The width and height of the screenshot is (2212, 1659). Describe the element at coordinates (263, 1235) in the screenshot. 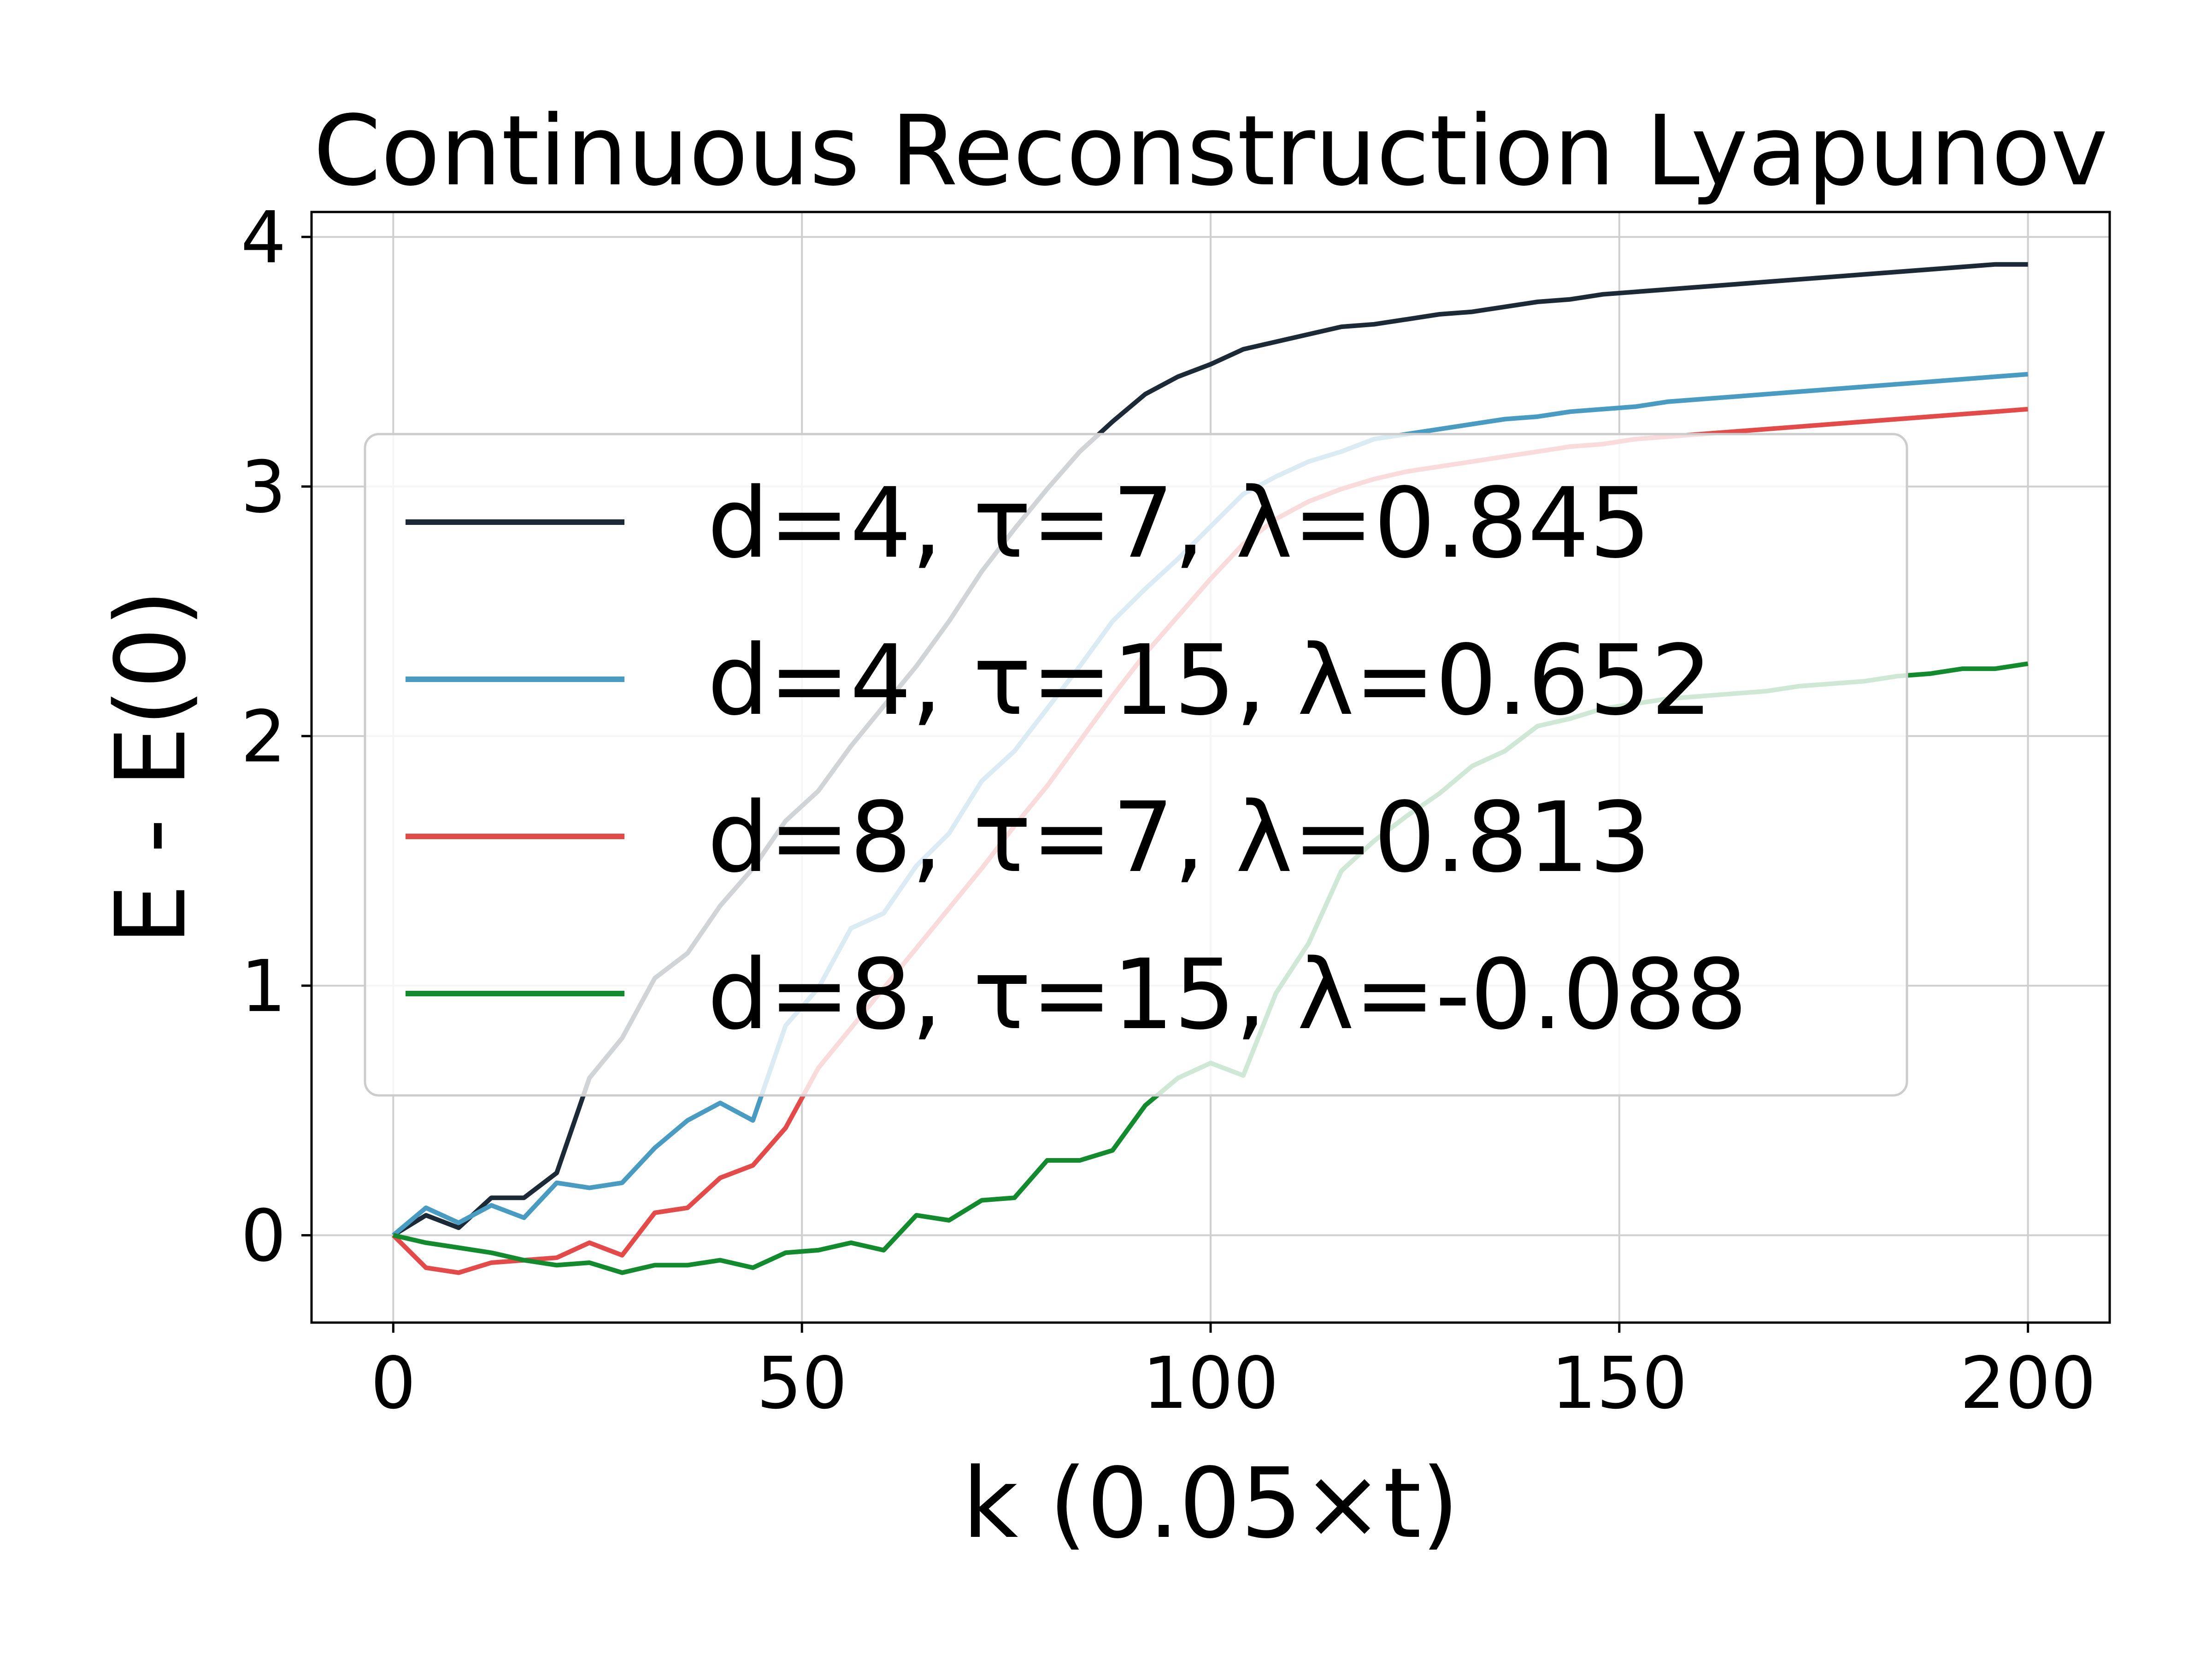

I see `y-tick-label: 0` at that location.